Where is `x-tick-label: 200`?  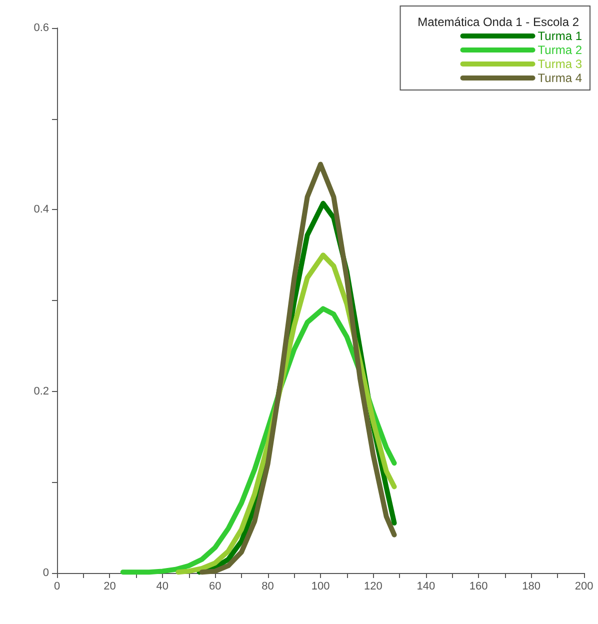
x-tick-label: 200 is located at coordinates (584, 586).